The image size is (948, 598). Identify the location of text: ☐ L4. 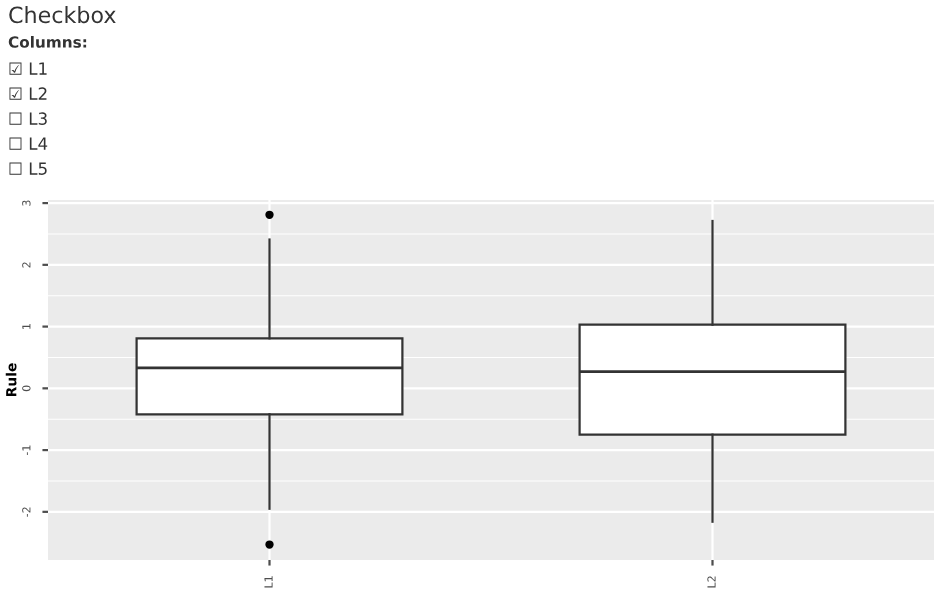
(28, 143).